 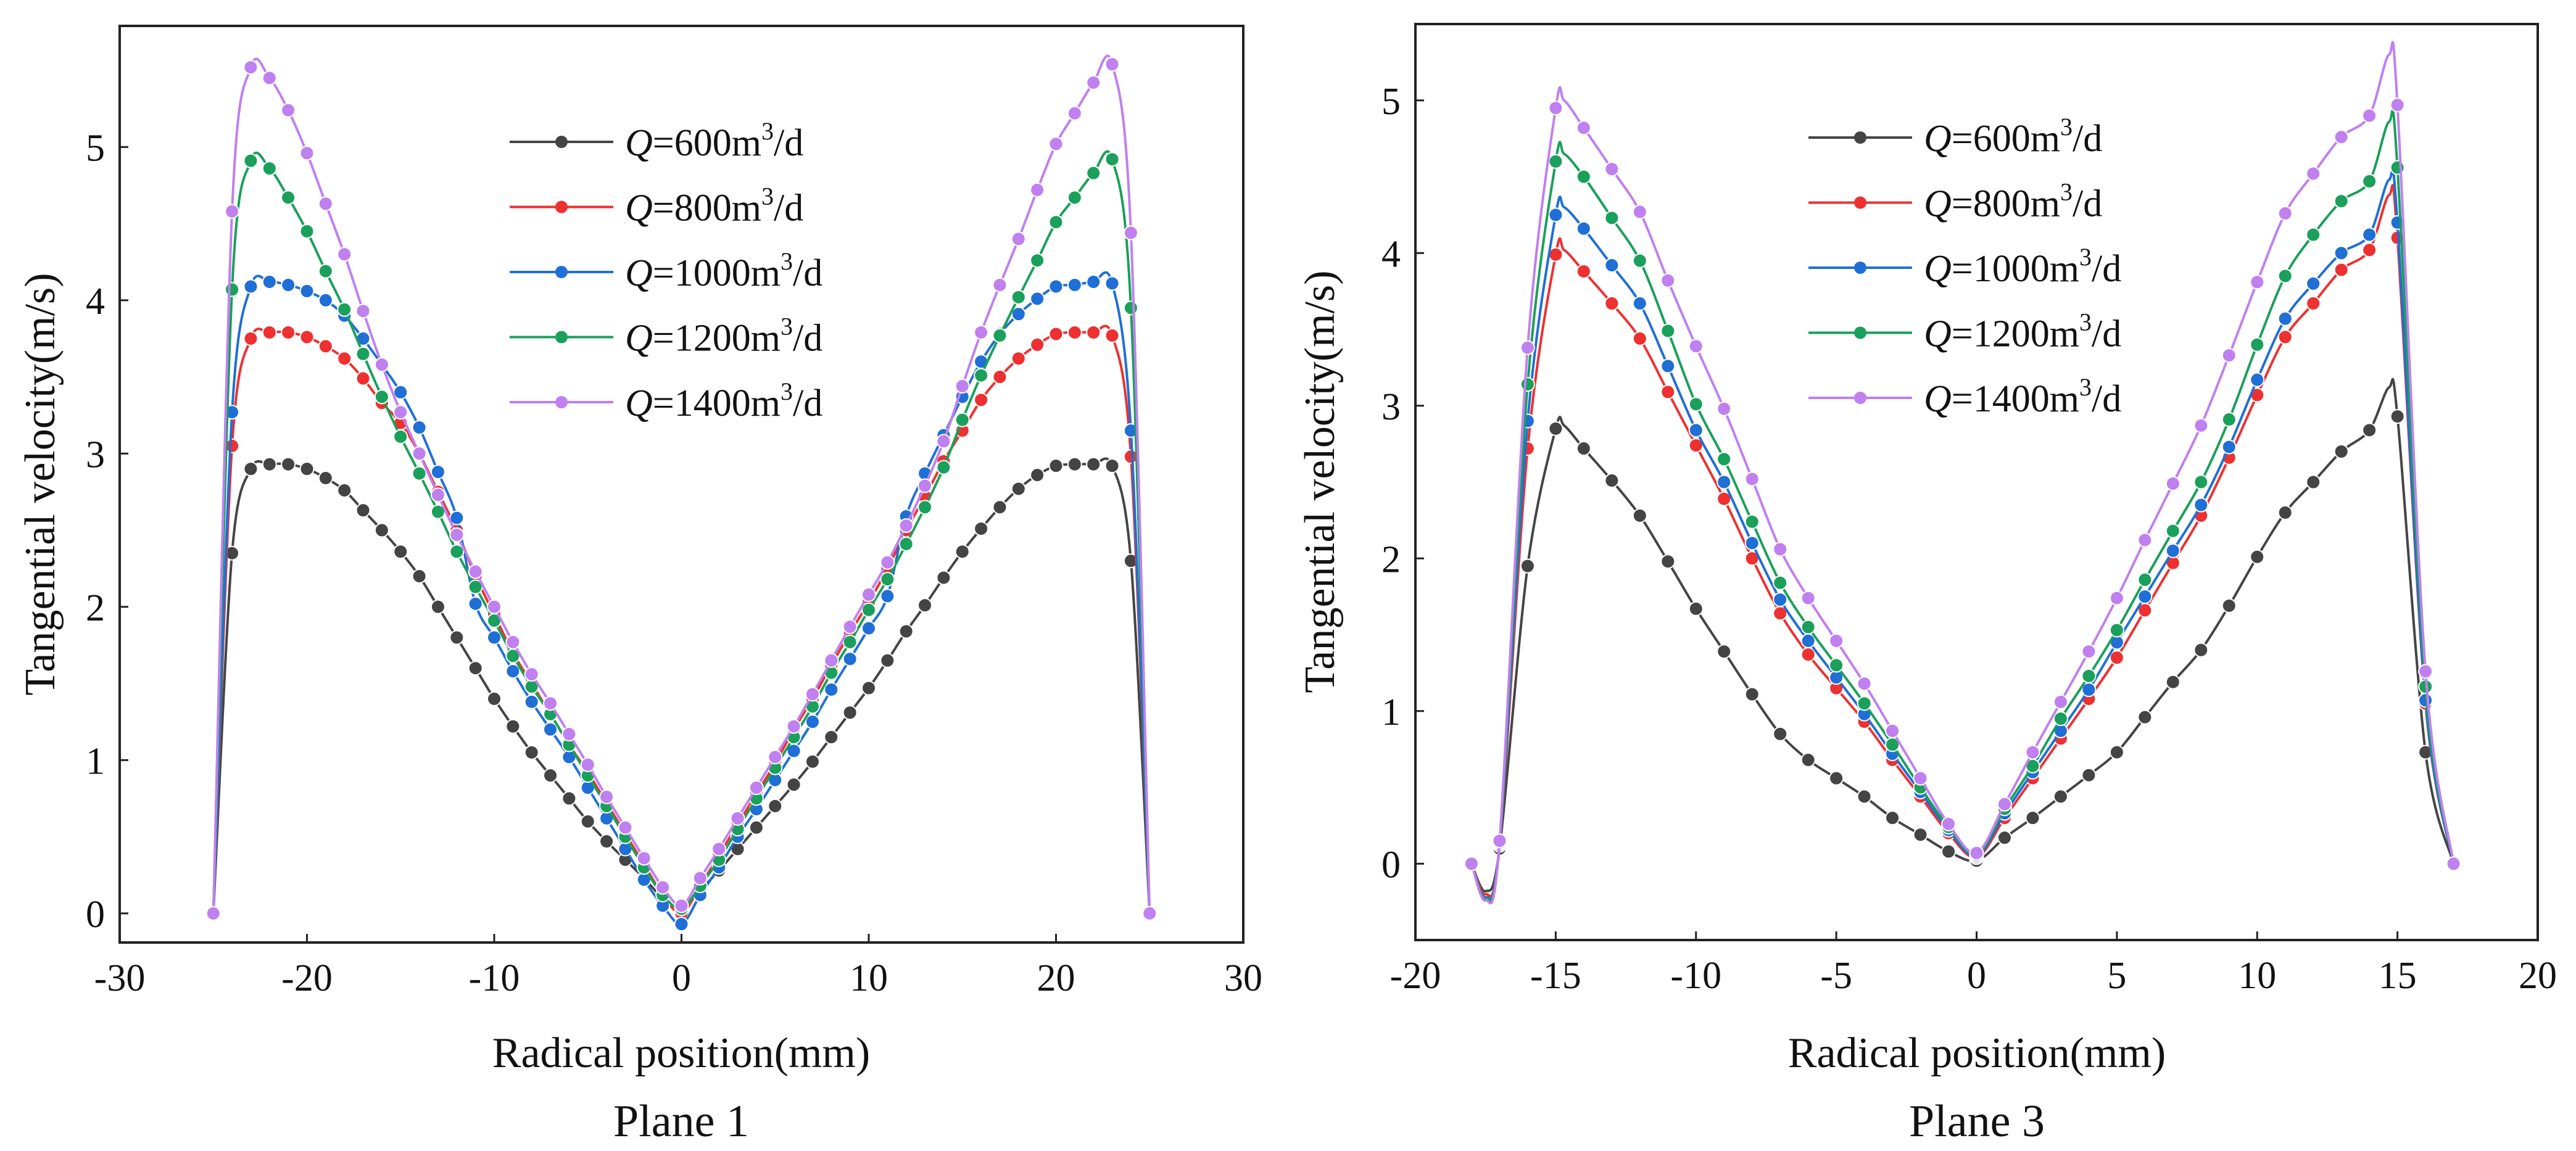 What do you see at coordinates (2013, 202) in the screenshot?
I see `legend-label: Q=800m3/d` at bounding box center [2013, 202].